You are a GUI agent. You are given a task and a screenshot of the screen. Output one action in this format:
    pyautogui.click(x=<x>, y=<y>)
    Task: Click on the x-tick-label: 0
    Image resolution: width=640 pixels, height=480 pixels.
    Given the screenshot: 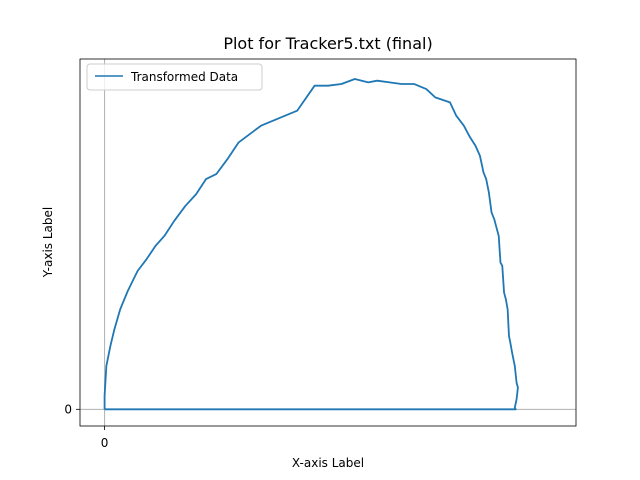 What is the action you would take?
    pyautogui.click(x=105, y=443)
    